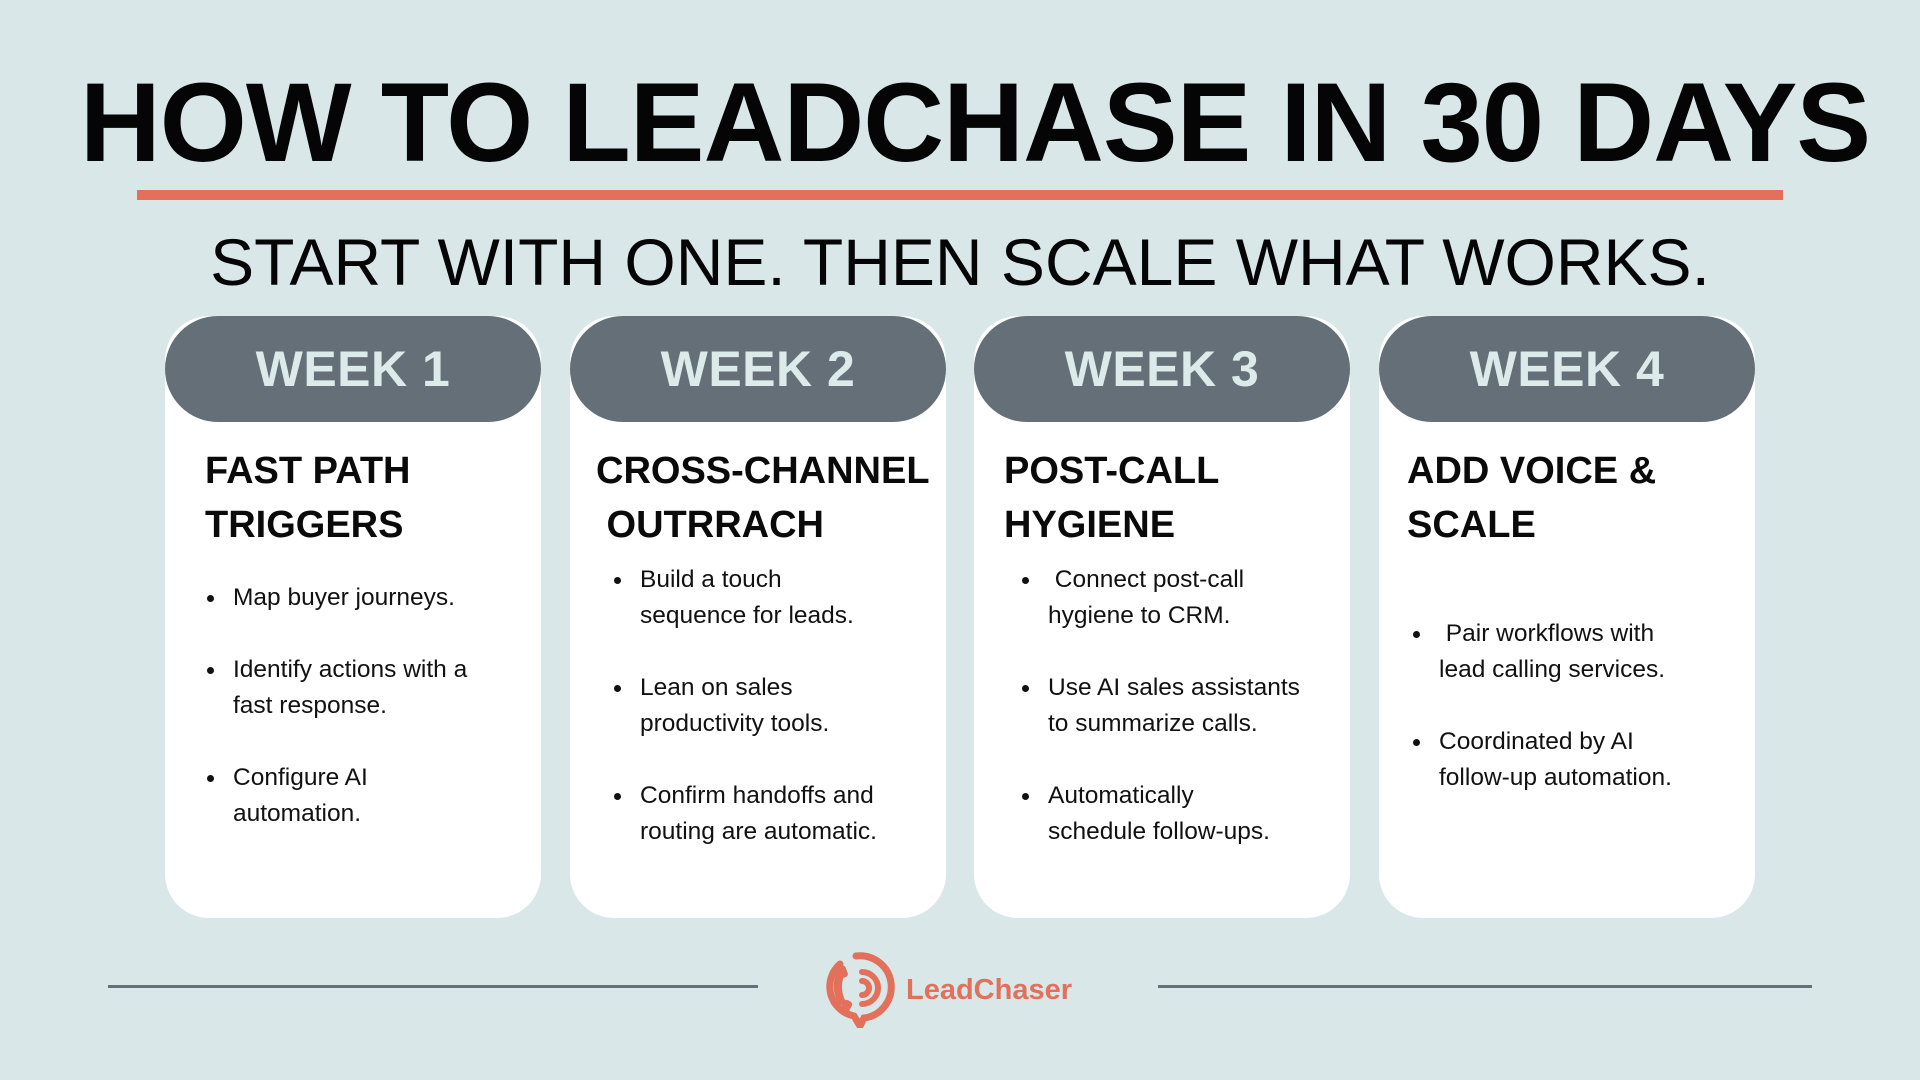  I want to click on list-item: Map buyer journeys., so click(336, 598).